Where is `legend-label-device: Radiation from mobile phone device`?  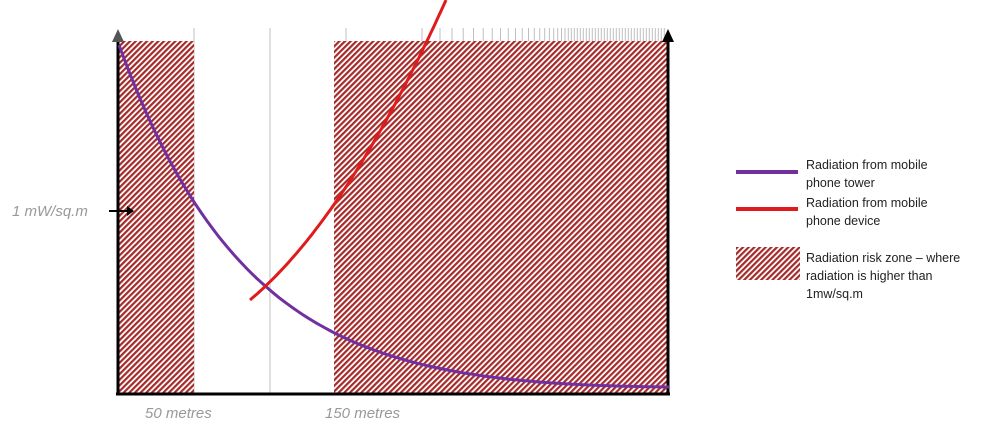 legend-label-device: Radiation from mobile phone device is located at coordinates (901, 212).